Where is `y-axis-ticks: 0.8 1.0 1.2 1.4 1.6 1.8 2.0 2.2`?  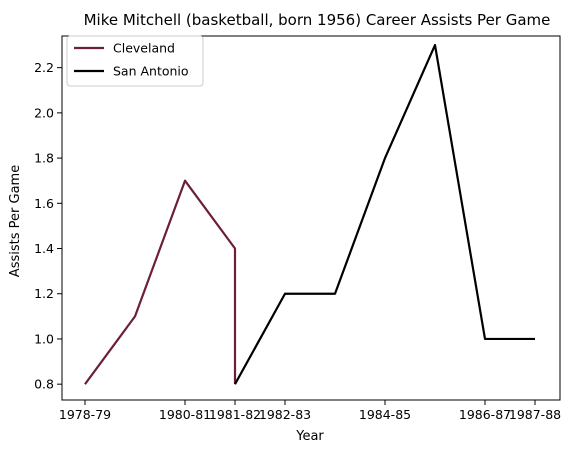
y-axis-ticks: 0.8 1.0 1.2 1.4 1.6 1.8 2.0 2.2 is located at coordinates (48, 226).